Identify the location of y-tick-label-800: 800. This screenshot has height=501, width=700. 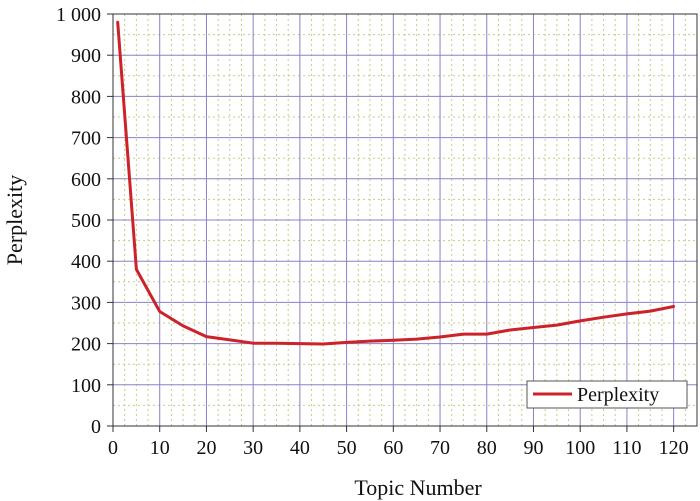
(86, 97).